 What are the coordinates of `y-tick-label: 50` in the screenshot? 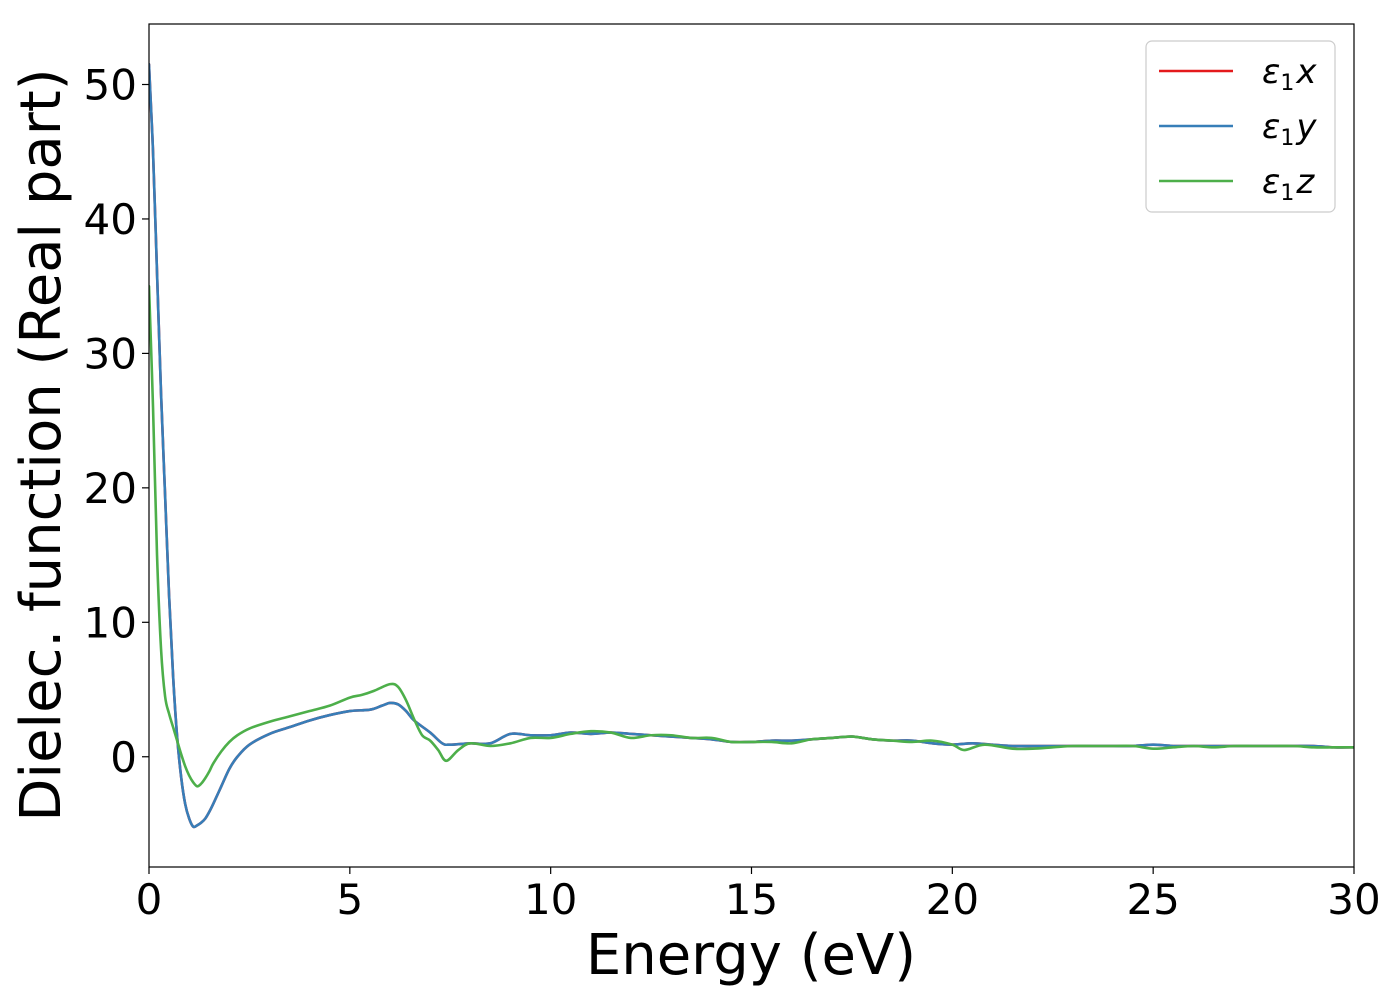 It's located at (110, 85).